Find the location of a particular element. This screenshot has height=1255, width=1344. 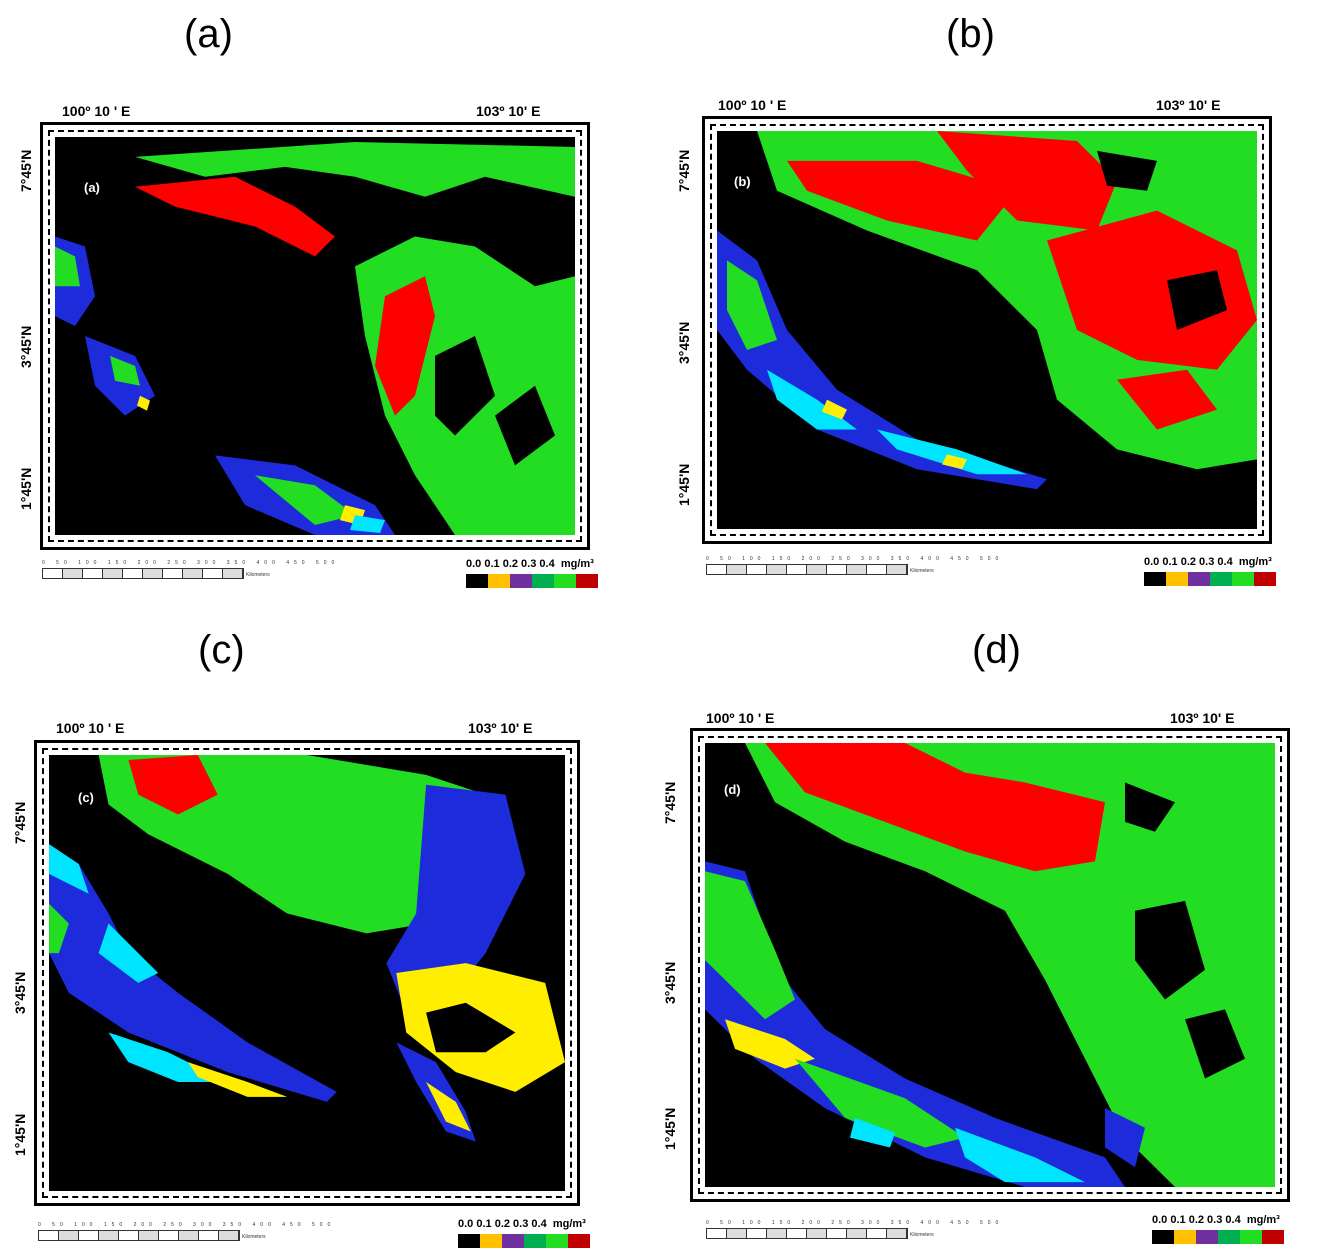

panel-b-legend-unit: mg/m³ is located at coordinates (1255, 562).